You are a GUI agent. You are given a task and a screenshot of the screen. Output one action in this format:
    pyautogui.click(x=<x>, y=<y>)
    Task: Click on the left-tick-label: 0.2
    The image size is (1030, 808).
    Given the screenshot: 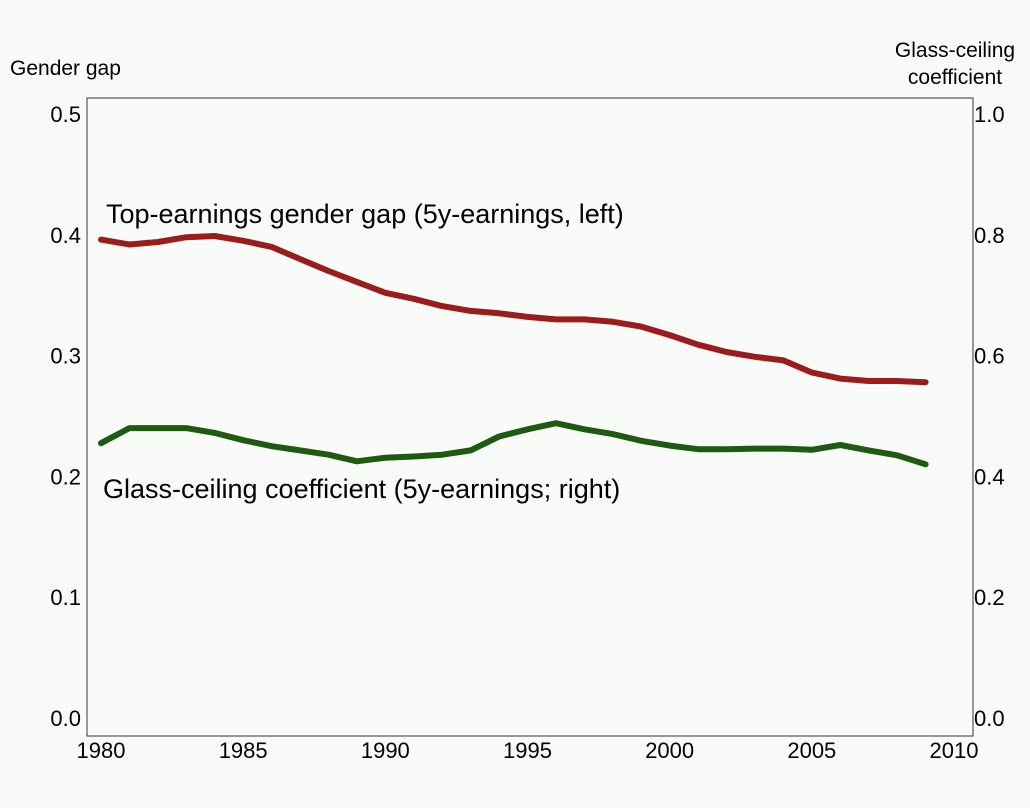 What is the action you would take?
    pyautogui.click(x=65, y=476)
    